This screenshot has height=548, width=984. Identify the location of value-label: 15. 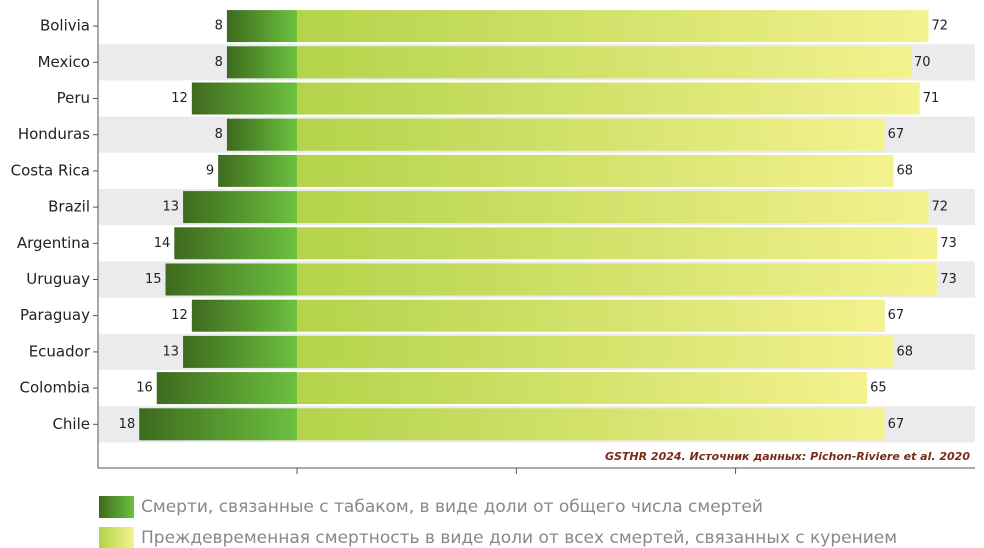
(153, 279).